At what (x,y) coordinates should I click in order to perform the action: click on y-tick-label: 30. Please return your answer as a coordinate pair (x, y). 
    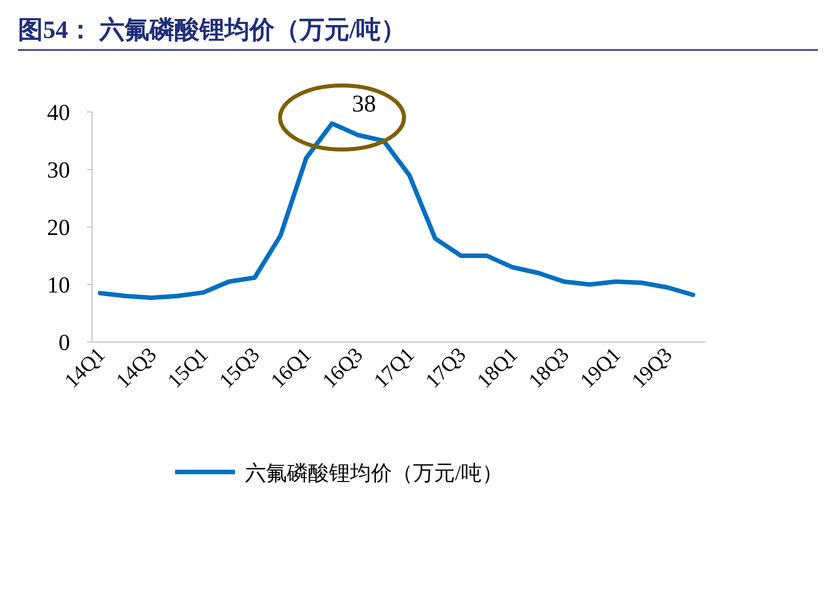
    Looking at the image, I should click on (58, 170).